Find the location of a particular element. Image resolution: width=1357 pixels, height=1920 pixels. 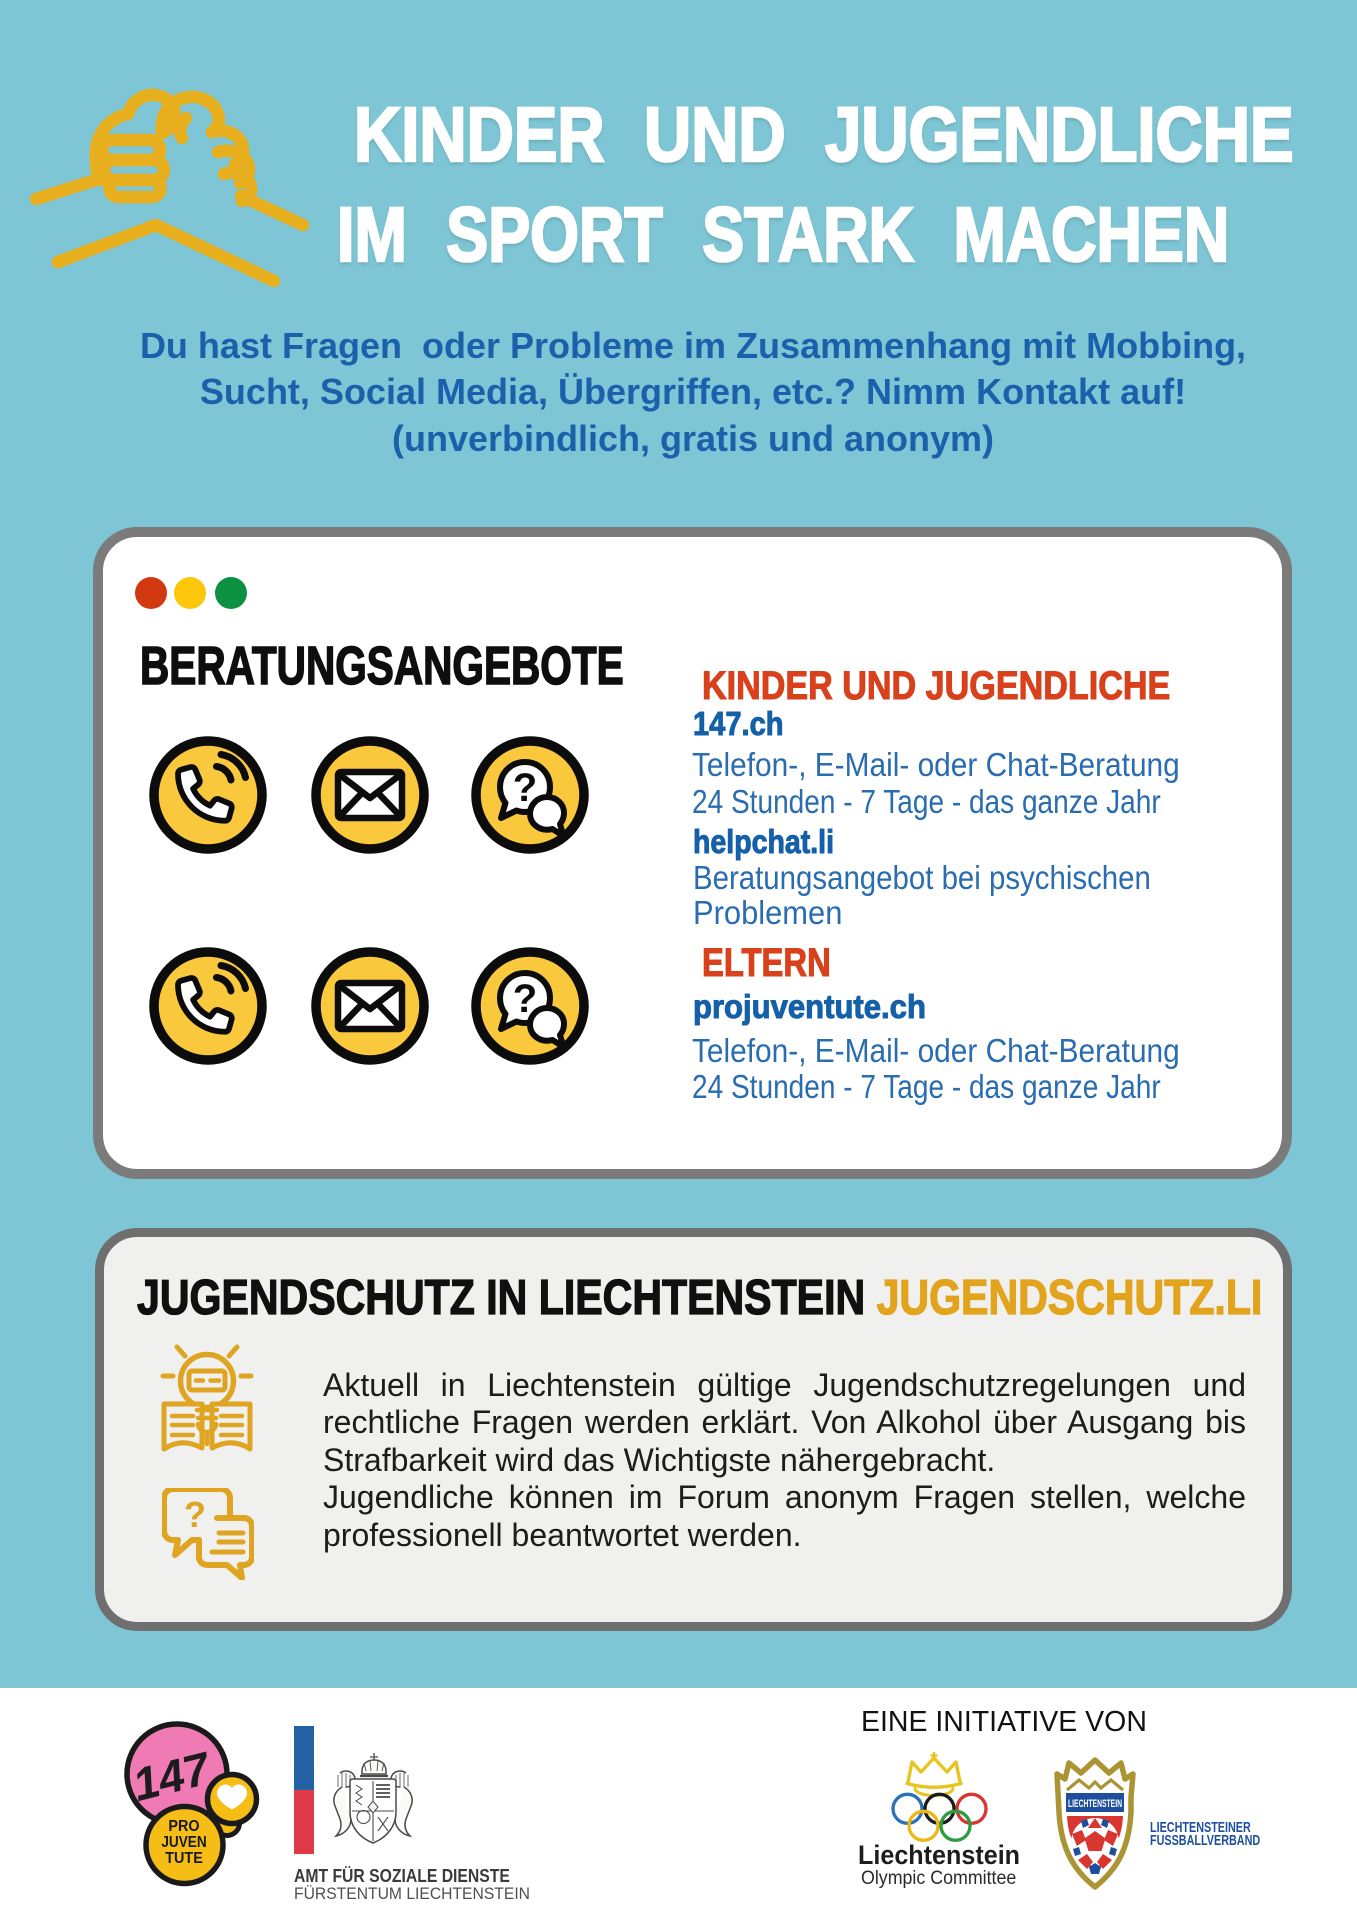

svg-text: LIECHTENSTEIN is located at coordinates (1095, 1804).